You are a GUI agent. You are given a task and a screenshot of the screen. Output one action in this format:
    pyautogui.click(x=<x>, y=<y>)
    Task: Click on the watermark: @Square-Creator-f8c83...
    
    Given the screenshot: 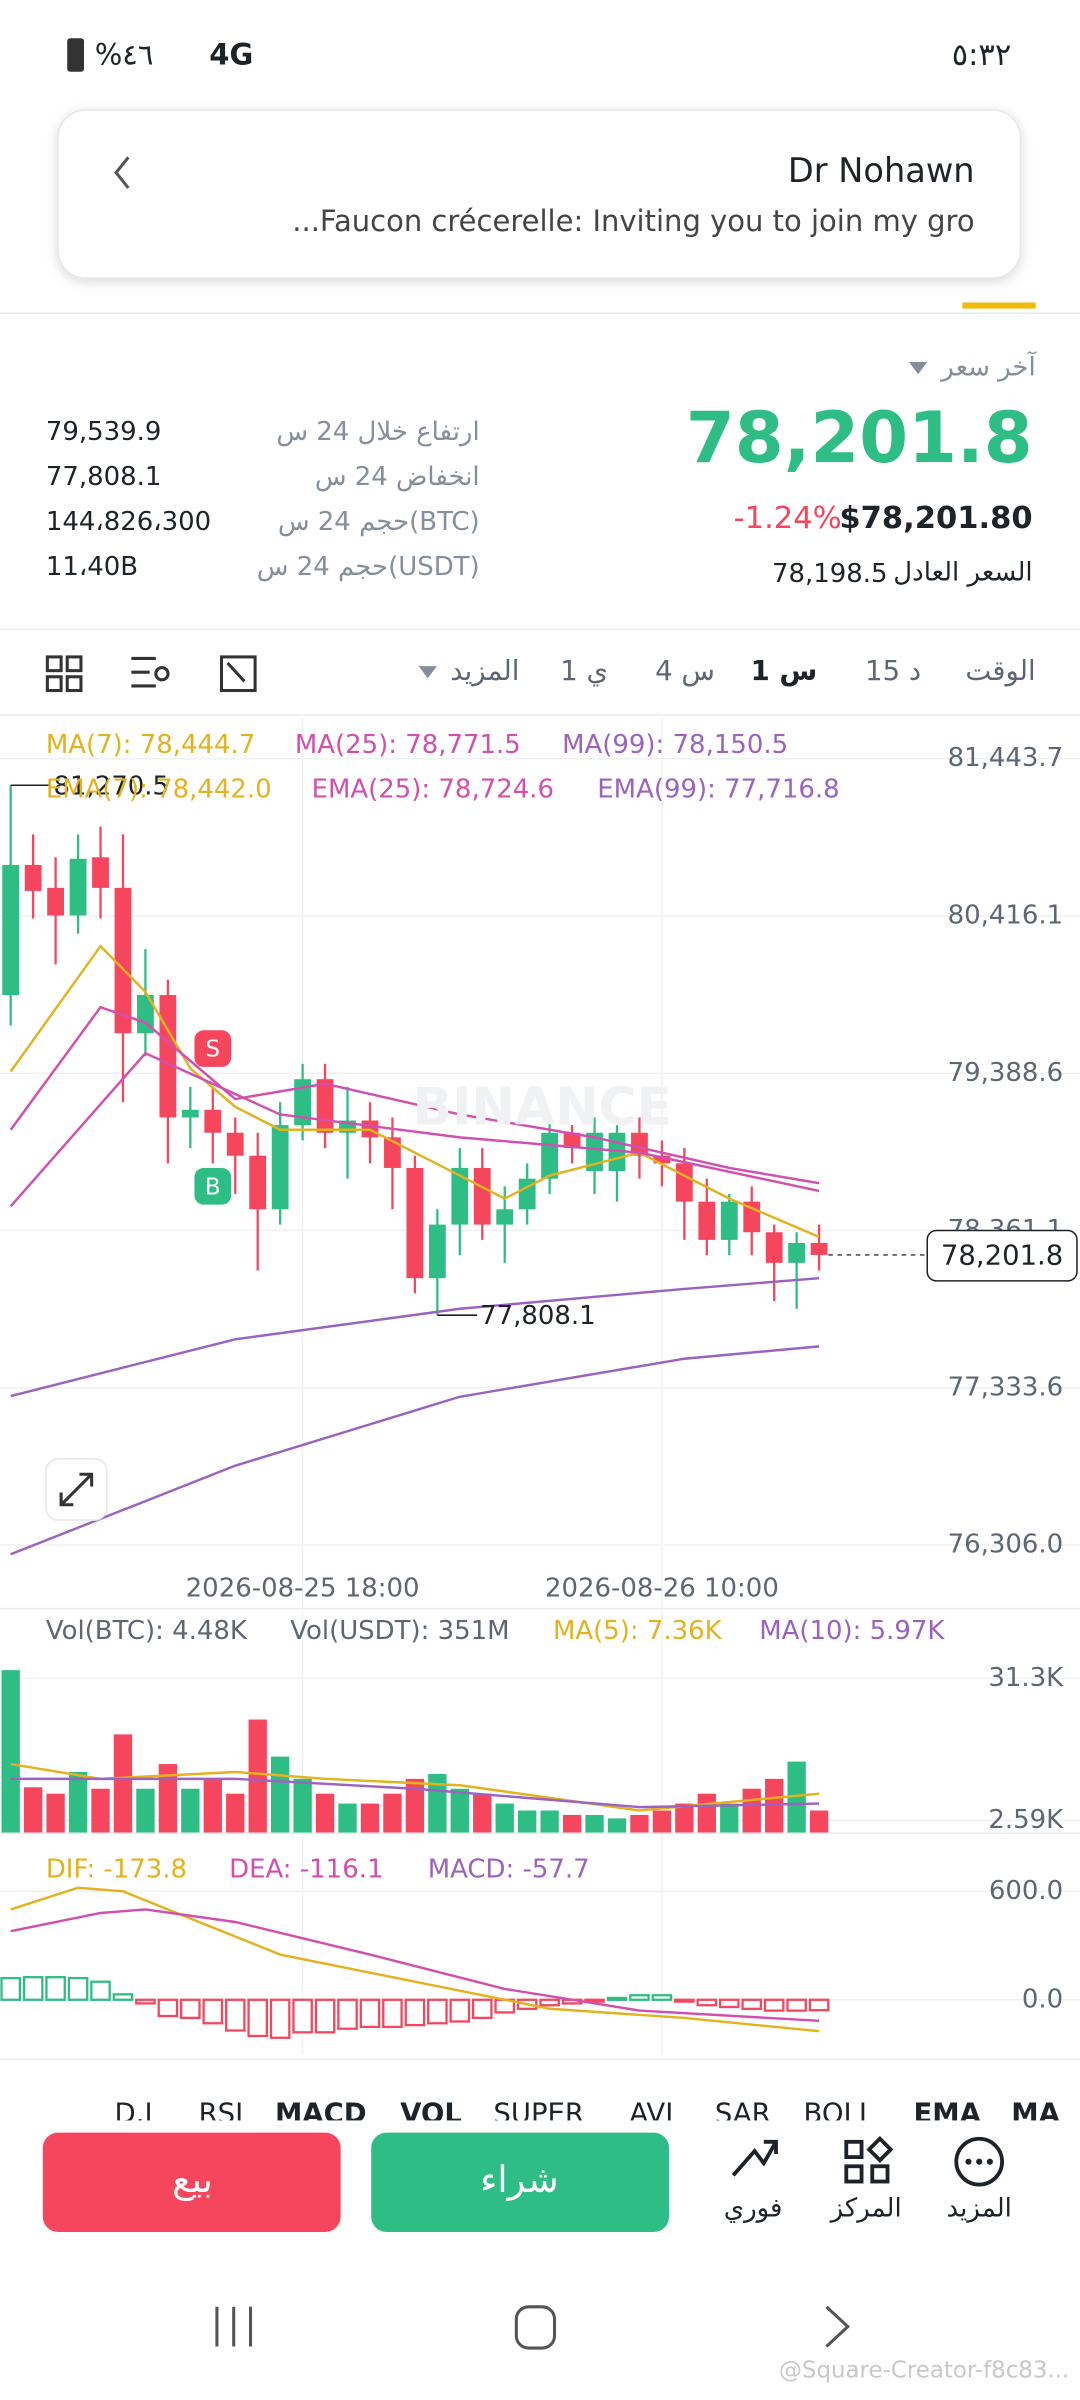 What is the action you would take?
    pyautogui.click(x=924, y=2370)
    